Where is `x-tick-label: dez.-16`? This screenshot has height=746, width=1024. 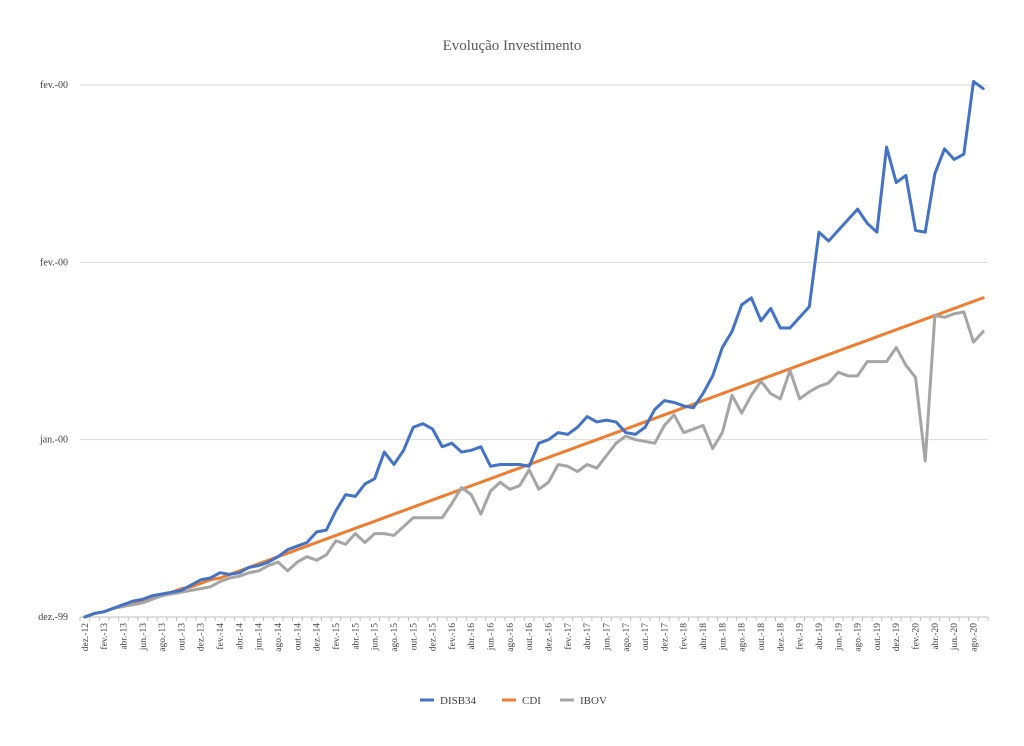
x-tick-label: dez.-16 is located at coordinates (549, 637).